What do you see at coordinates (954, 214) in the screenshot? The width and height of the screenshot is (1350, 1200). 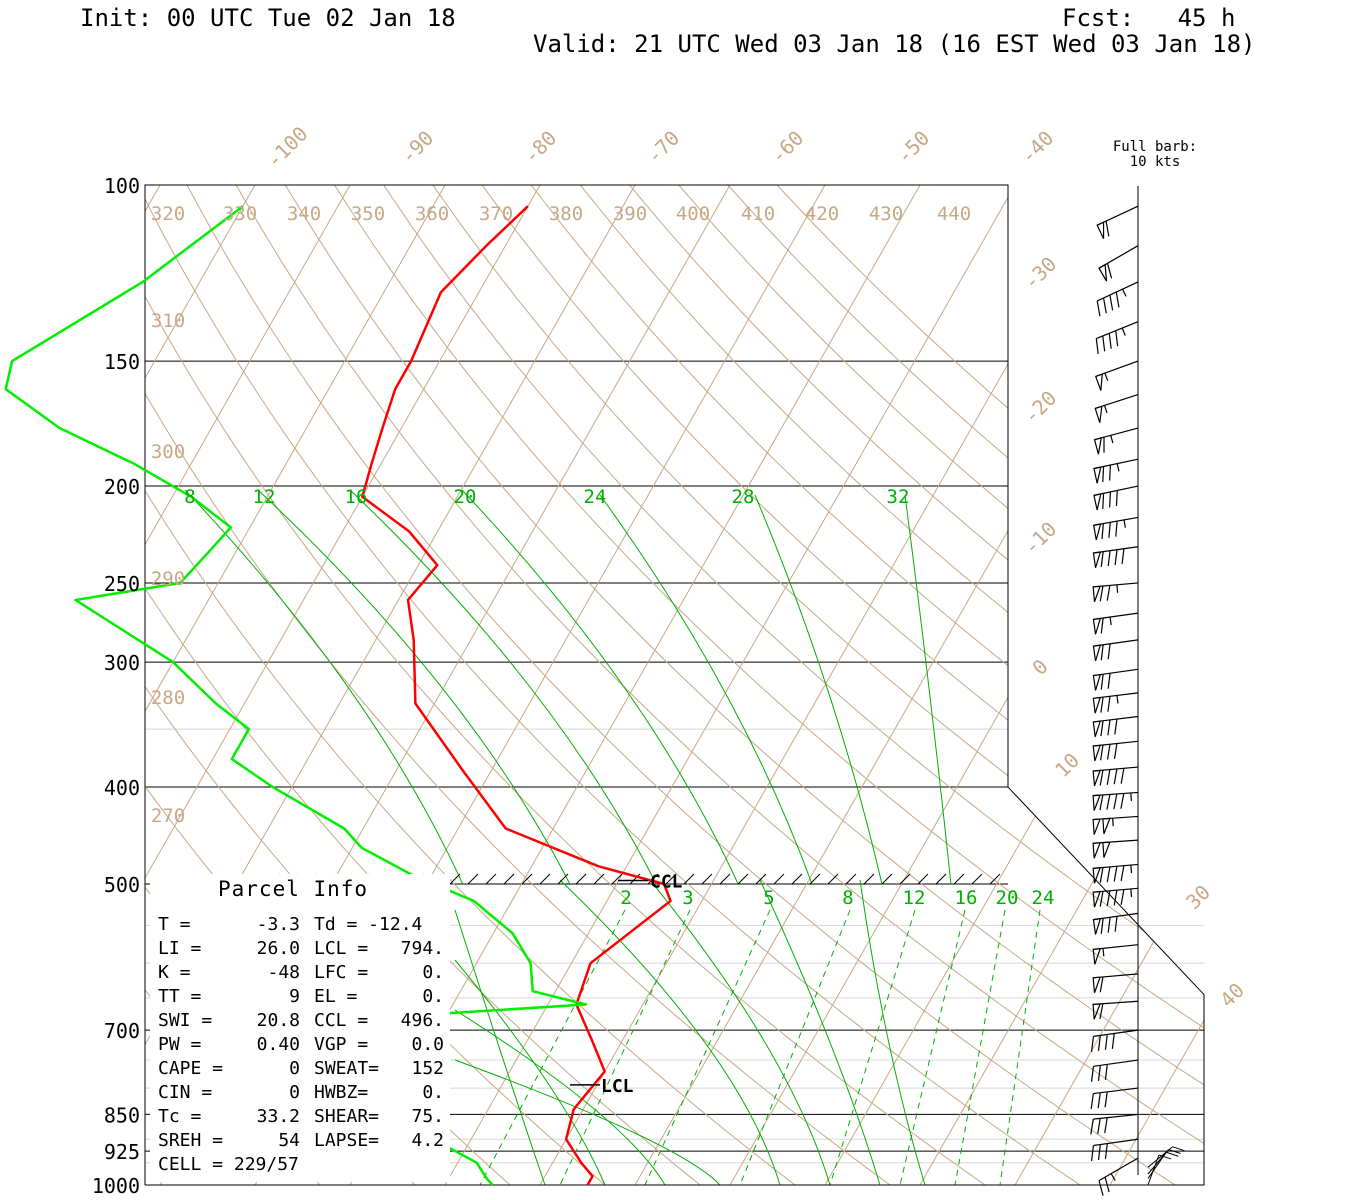 I see `isentrope-label: 440` at bounding box center [954, 214].